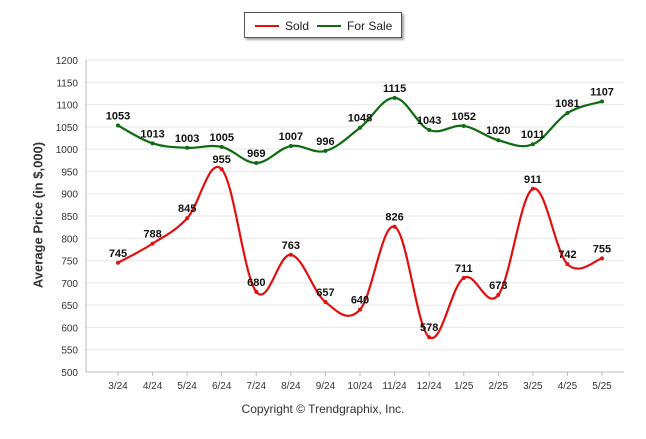 This screenshot has height=439, width=646. Describe the element at coordinates (67, 61) in the screenshot. I see `y-tick-label: 1200` at that location.